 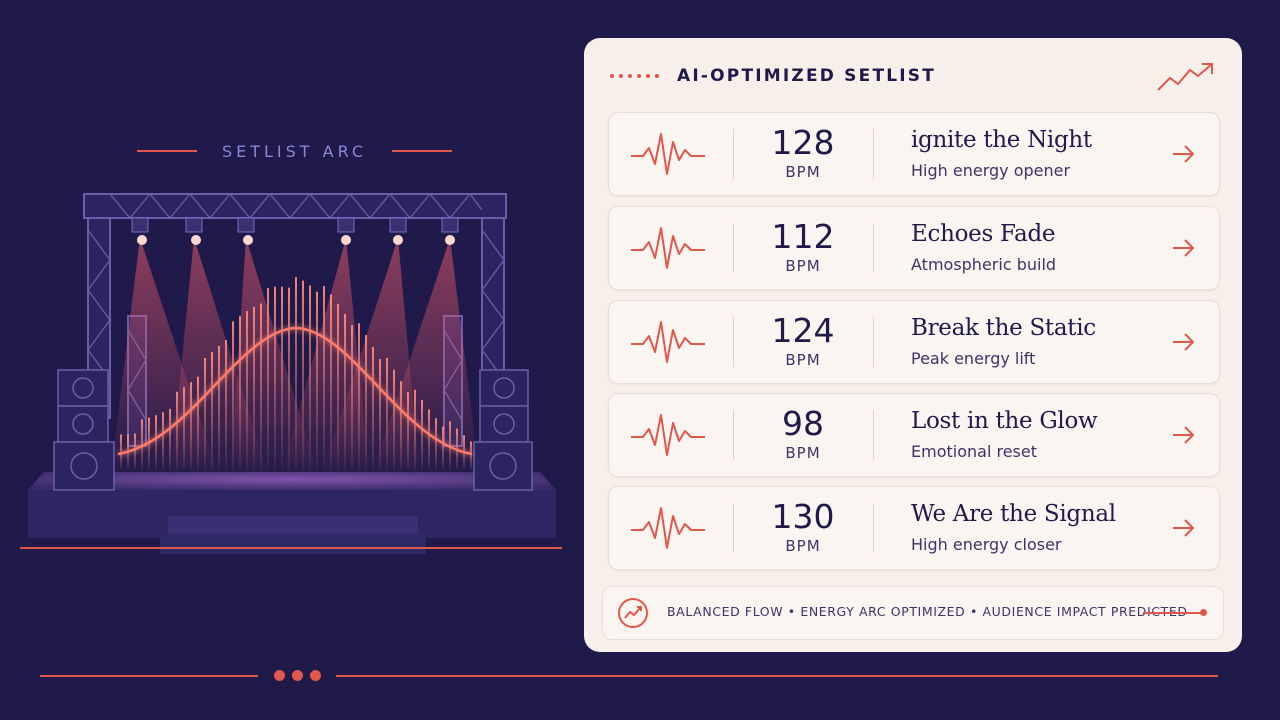 I want to click on song-name: Echoes Fade, so click(x=983, y=234).